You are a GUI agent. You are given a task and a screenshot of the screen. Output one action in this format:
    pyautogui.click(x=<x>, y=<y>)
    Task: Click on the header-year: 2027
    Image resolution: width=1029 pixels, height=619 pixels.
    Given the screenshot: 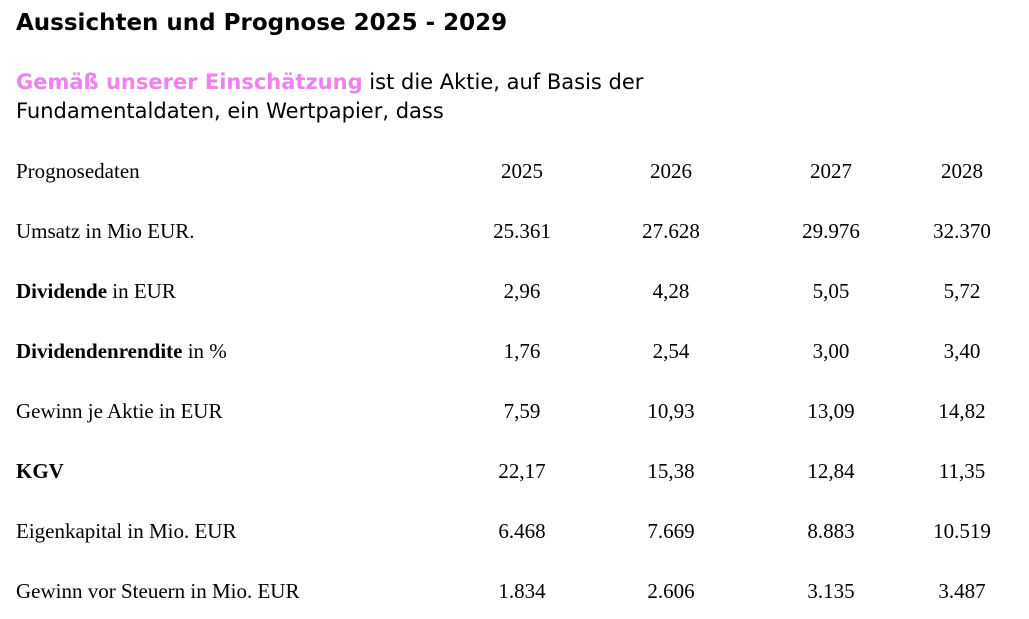 What is the action you would take?
    pyautogui.click(x=831, y=171)
    